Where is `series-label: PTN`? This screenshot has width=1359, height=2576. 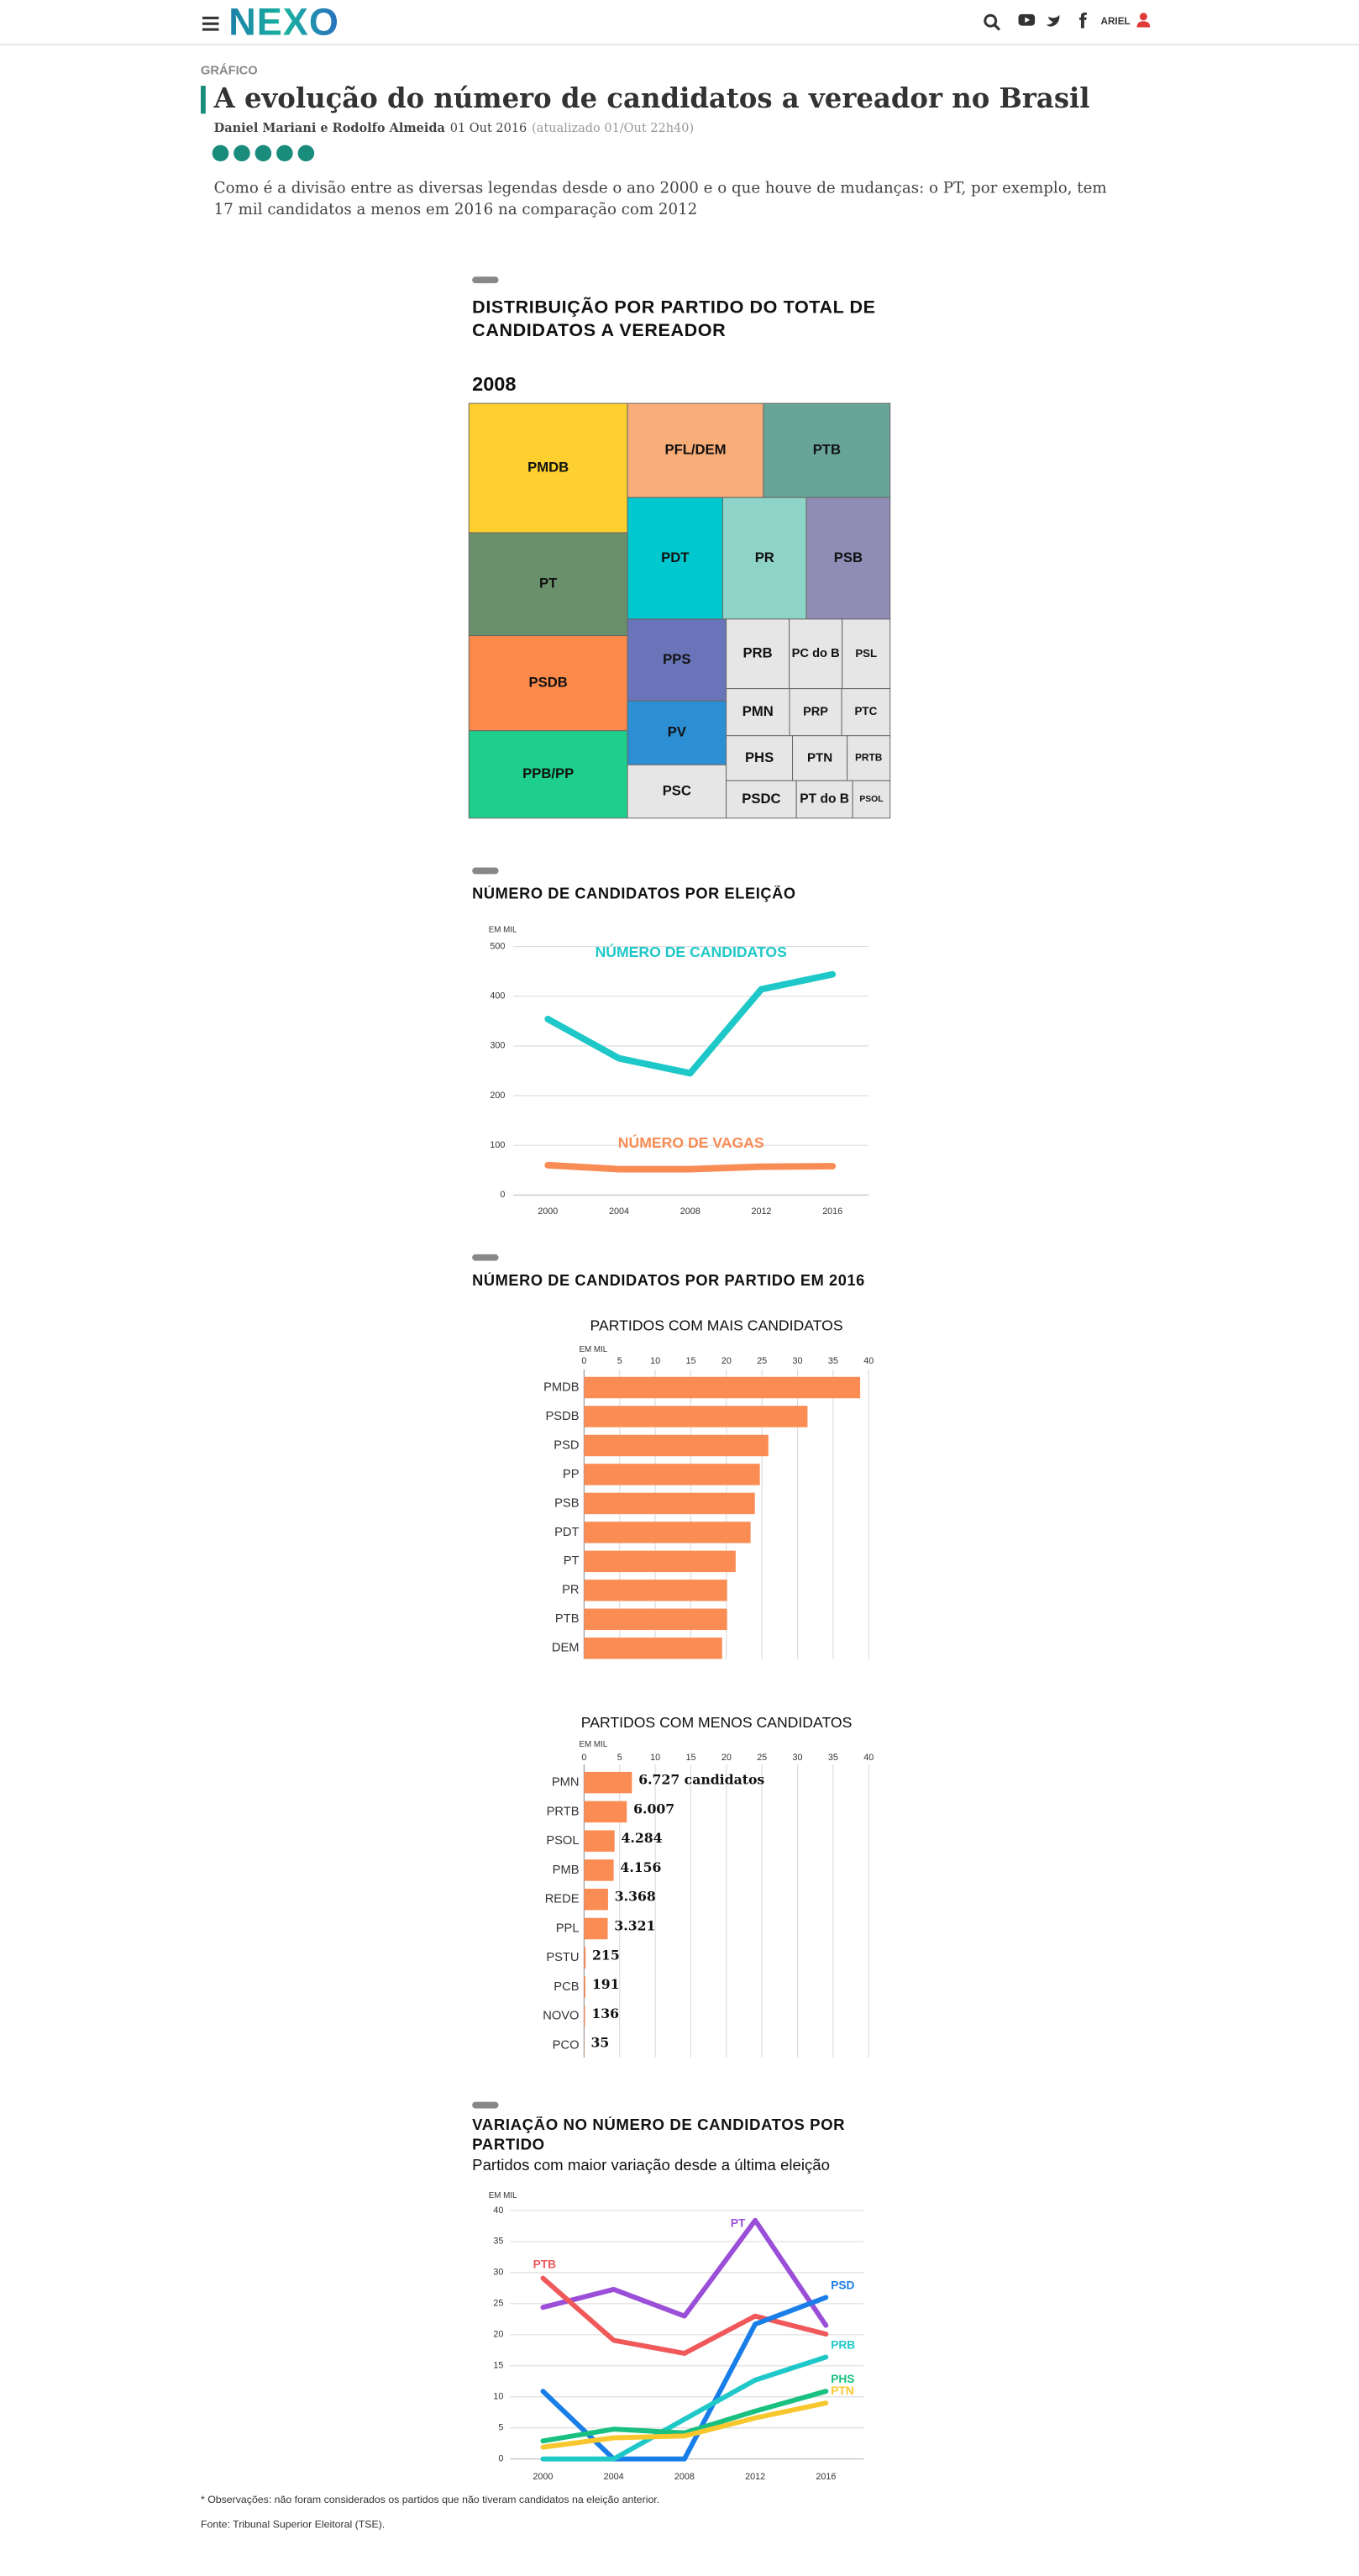
series-label: PTN is located at coordinates (842, 2390).